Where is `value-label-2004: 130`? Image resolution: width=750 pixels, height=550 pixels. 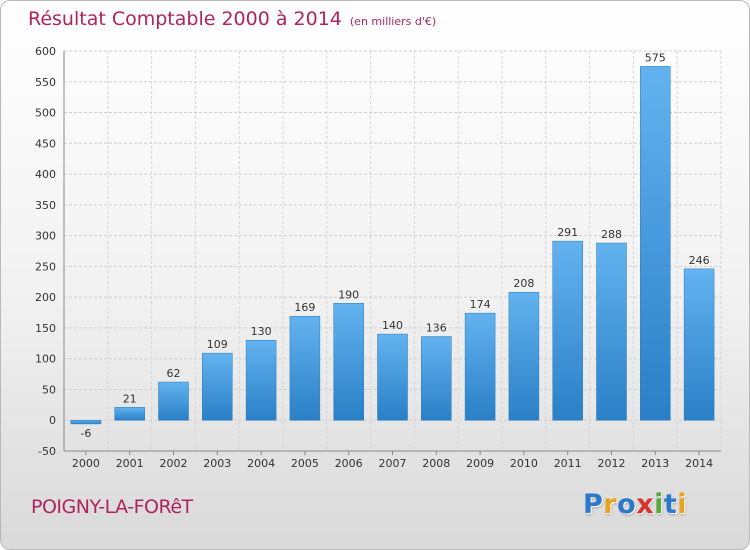 value-label-2004: 130 is located at coordinates (261, 331).